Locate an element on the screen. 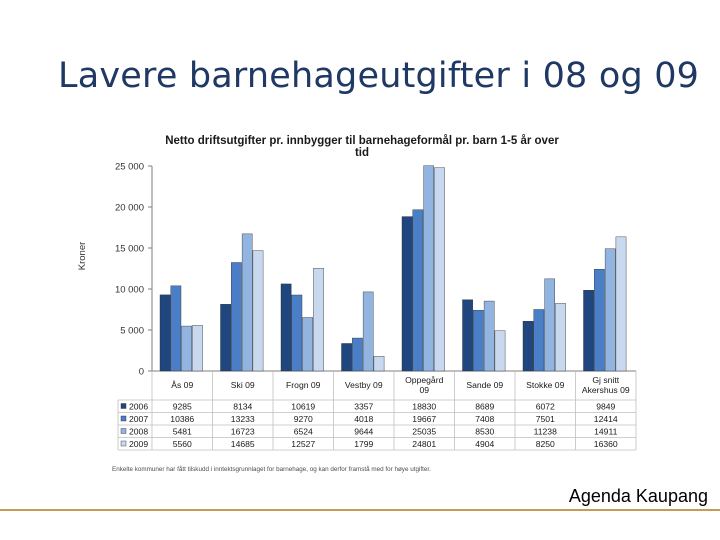 The height and width of the screenshot is (540, 720). x-tick-label: Ås 09 is located at coordinates (182, 385).